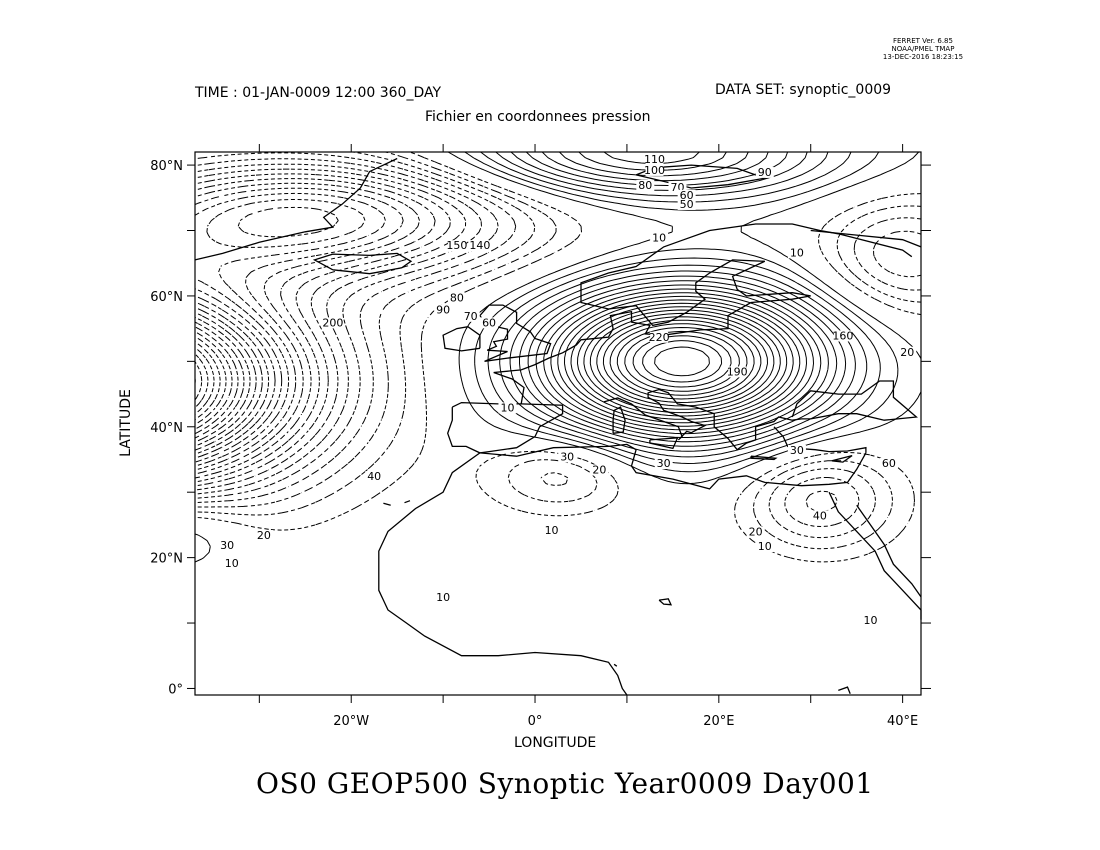 The height and width of the screenshot is (850, 1100). What do you see at coordinates (555, 743) in the screenshot?
I see `x-axis-label: LONGITUDE` at bounding box center [555, 743].